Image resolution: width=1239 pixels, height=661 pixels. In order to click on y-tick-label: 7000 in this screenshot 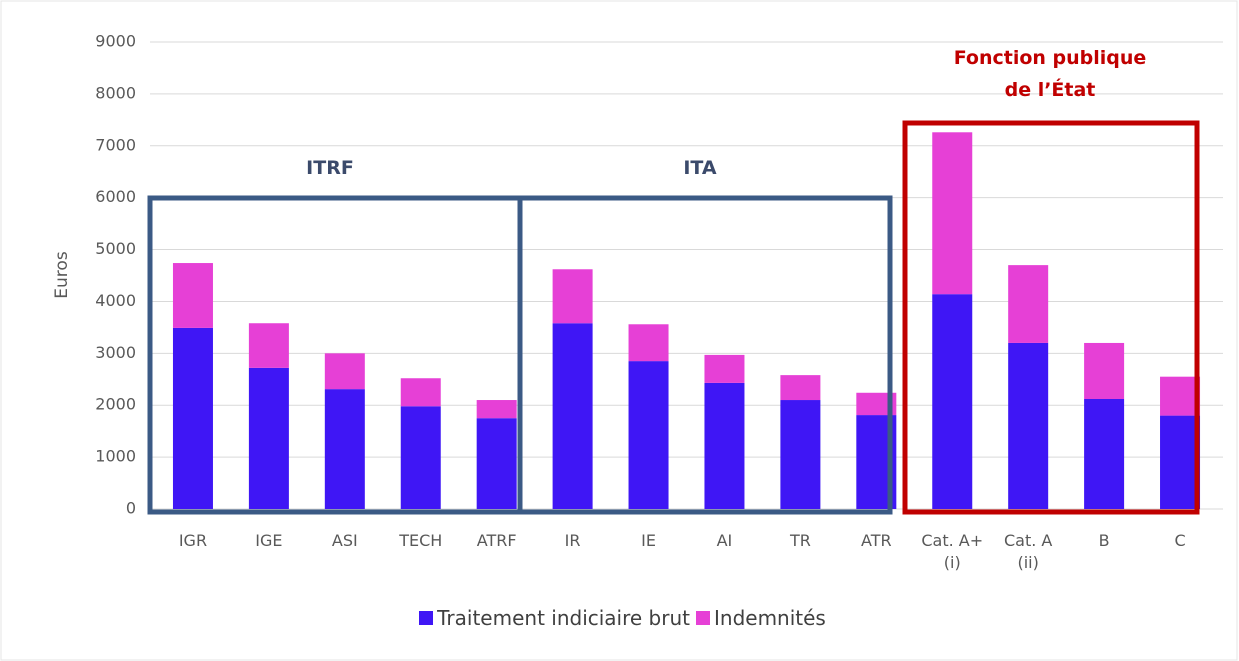, I will do `click(115, 144)`.